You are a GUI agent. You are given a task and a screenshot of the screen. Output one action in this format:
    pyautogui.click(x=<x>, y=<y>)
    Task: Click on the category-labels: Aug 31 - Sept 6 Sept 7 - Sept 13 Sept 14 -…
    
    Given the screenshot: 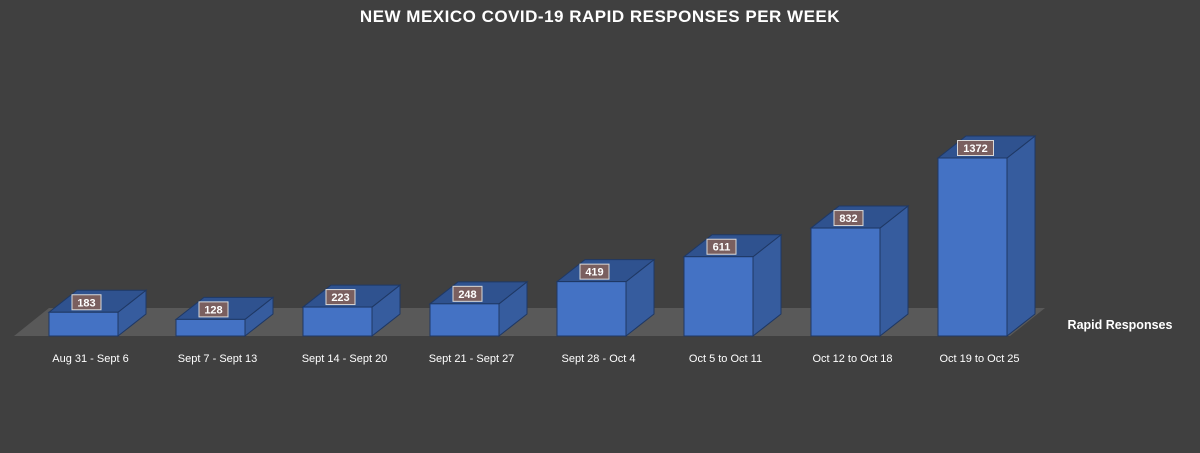 What is the action you would take?
    pyautogui.click(x=535, y=359)
    